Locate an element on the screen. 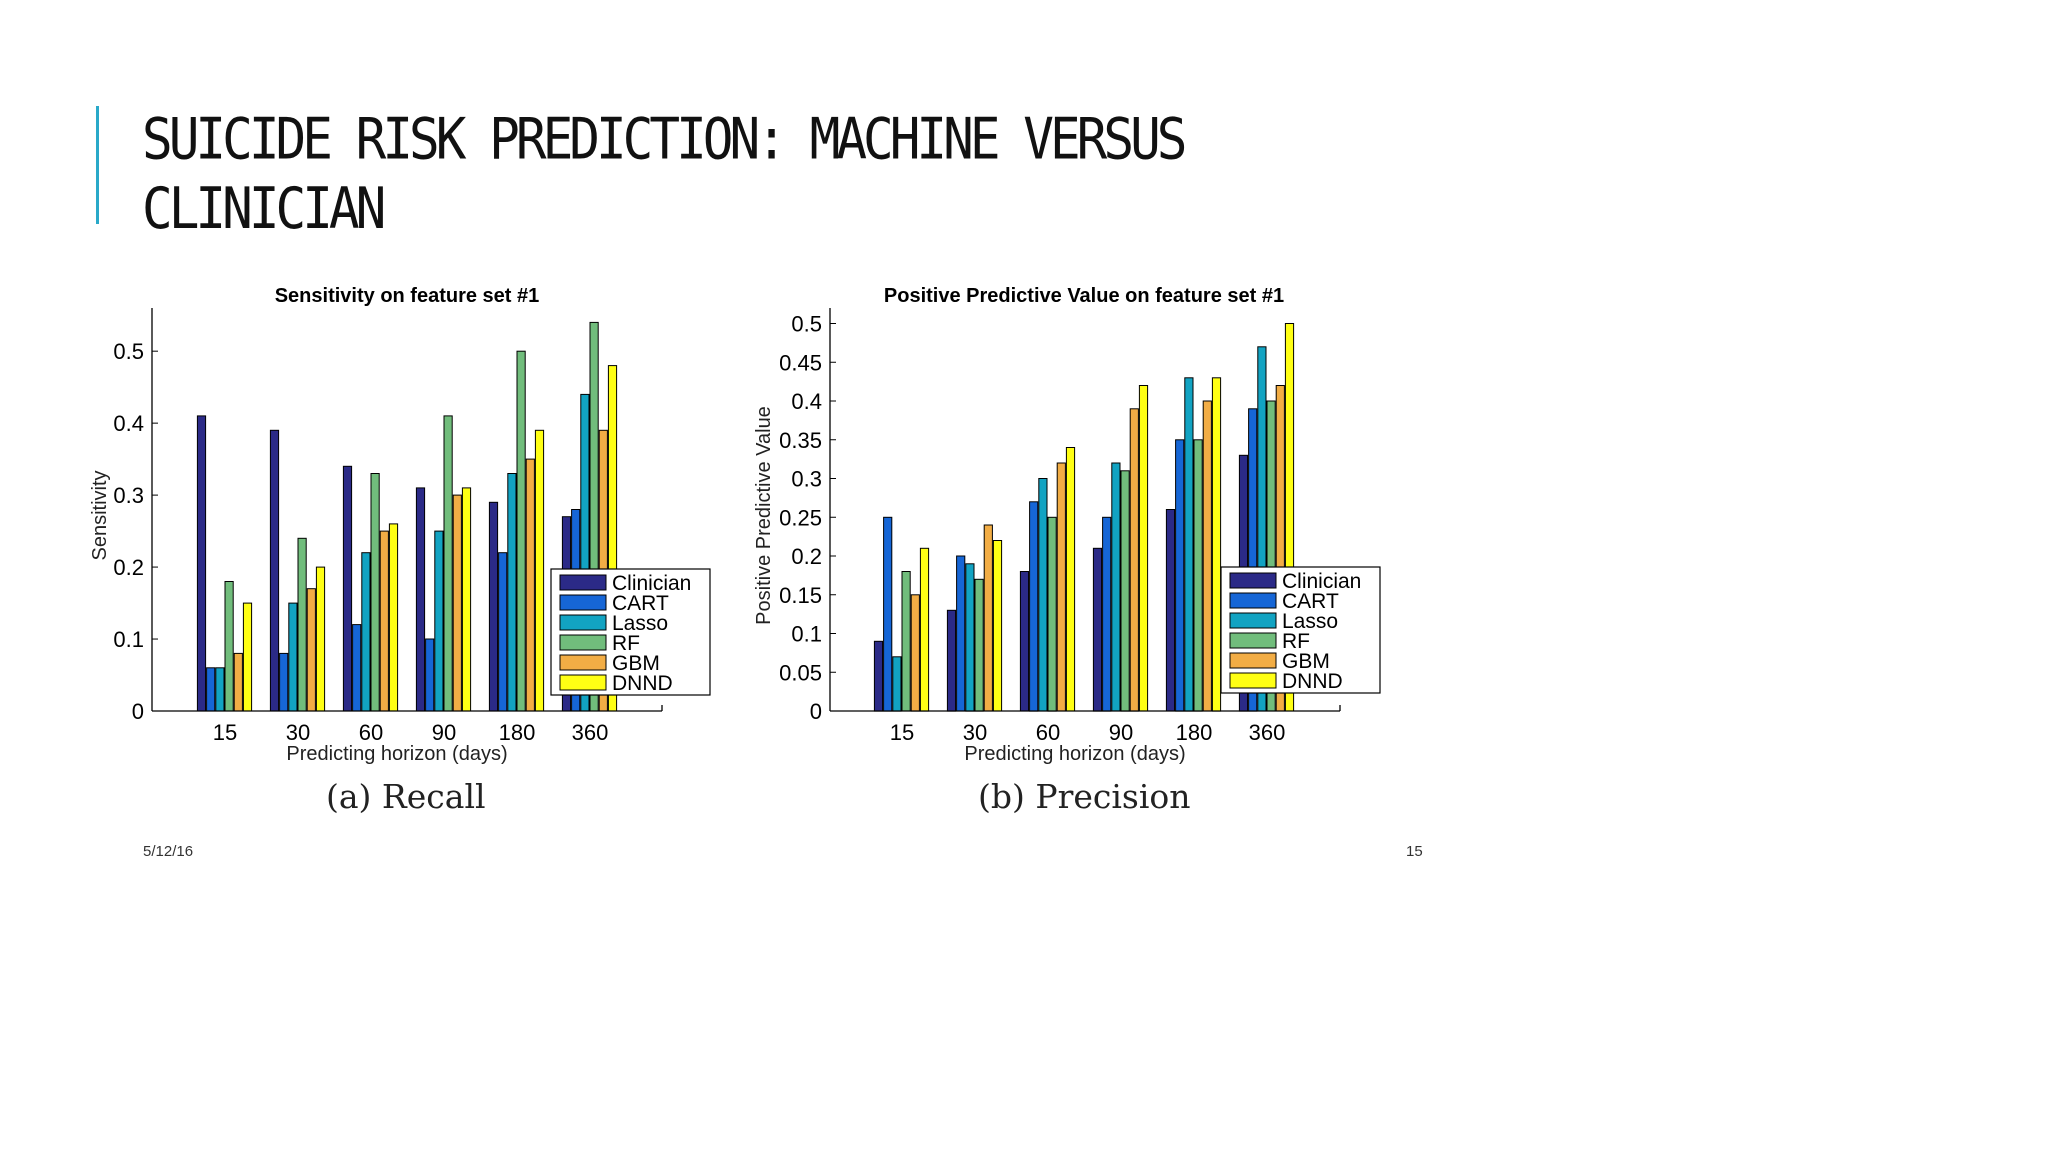  x-tick-label-ppv: 30 is located at coordinates (975, 732).